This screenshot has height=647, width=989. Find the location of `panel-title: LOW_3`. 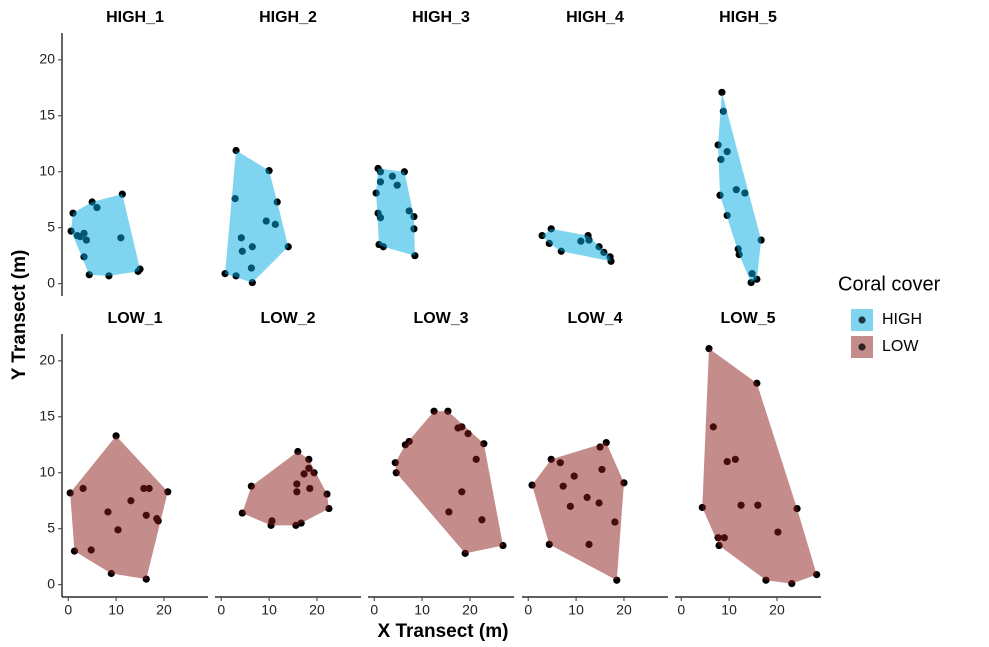

panel-title: LOW_3 is located at coordinates (440, 318).